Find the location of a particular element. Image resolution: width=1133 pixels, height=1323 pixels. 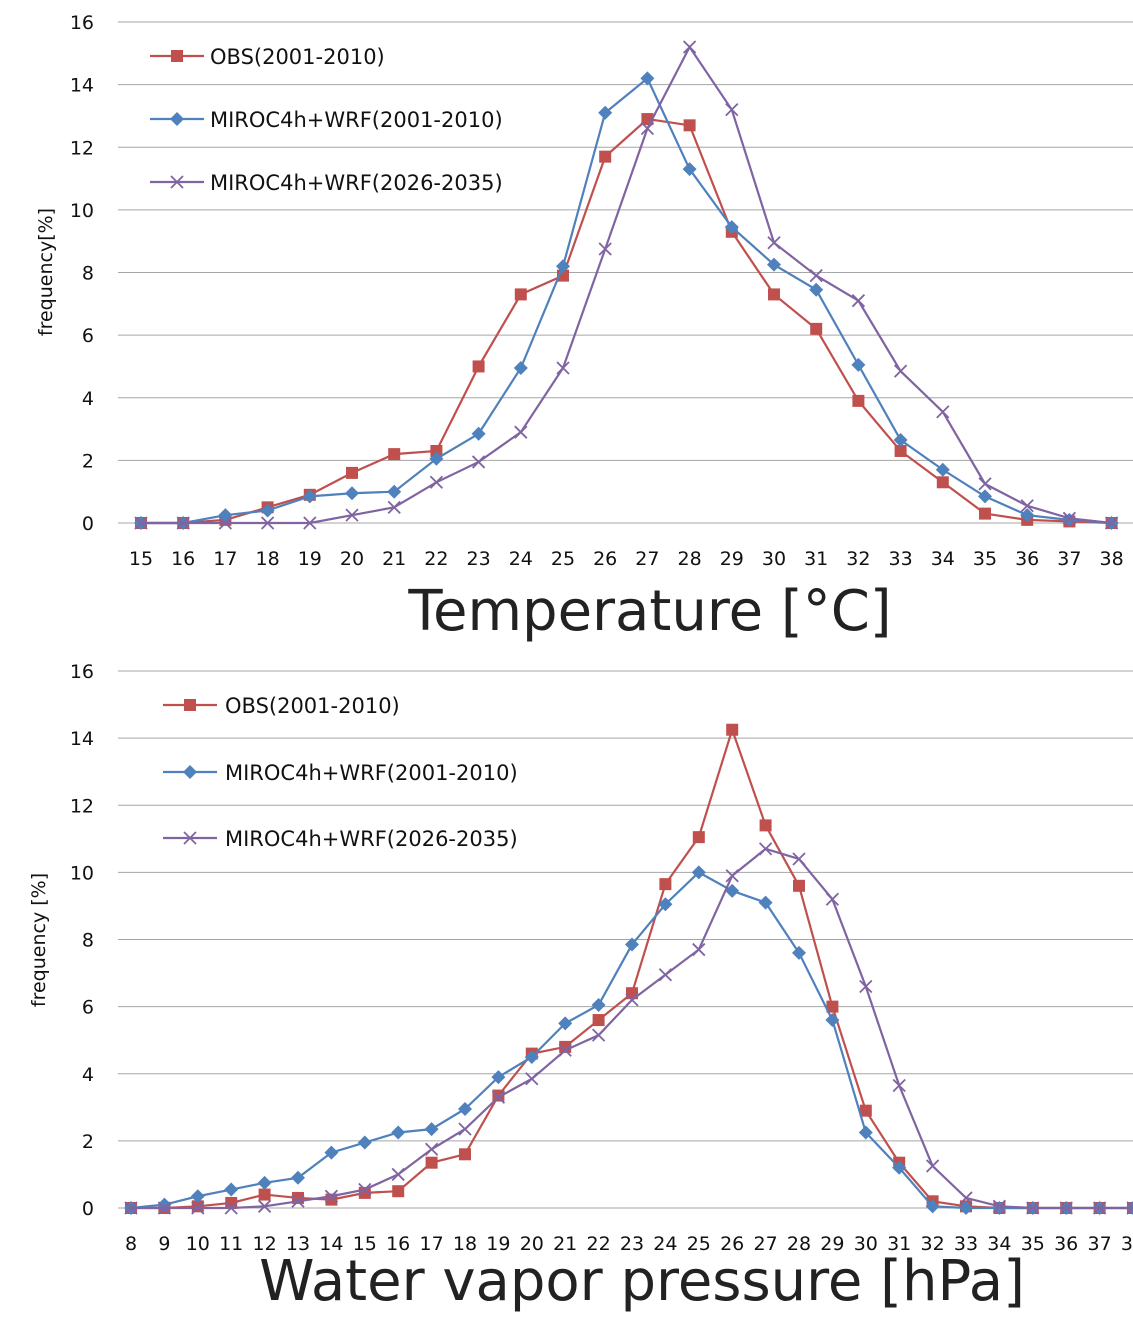

x-tick-label: 12 is located at coordinates (265, 1244).